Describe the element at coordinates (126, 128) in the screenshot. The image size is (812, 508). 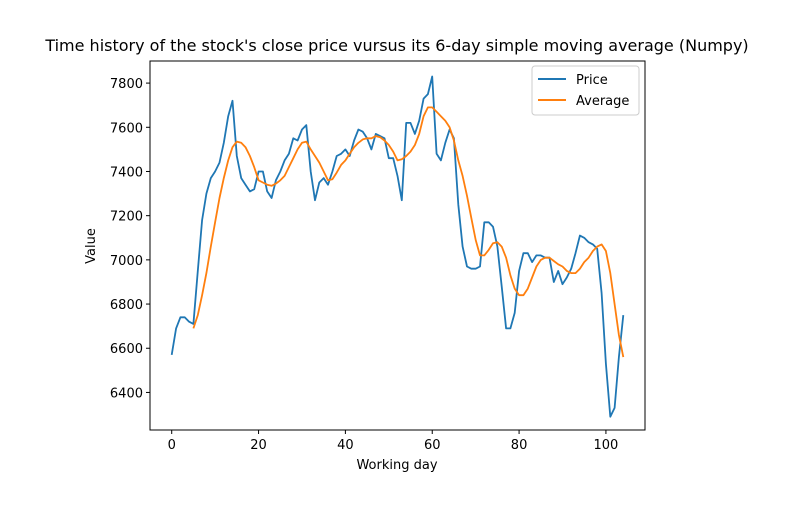
I see `y-tick-label: 7600` at that location.